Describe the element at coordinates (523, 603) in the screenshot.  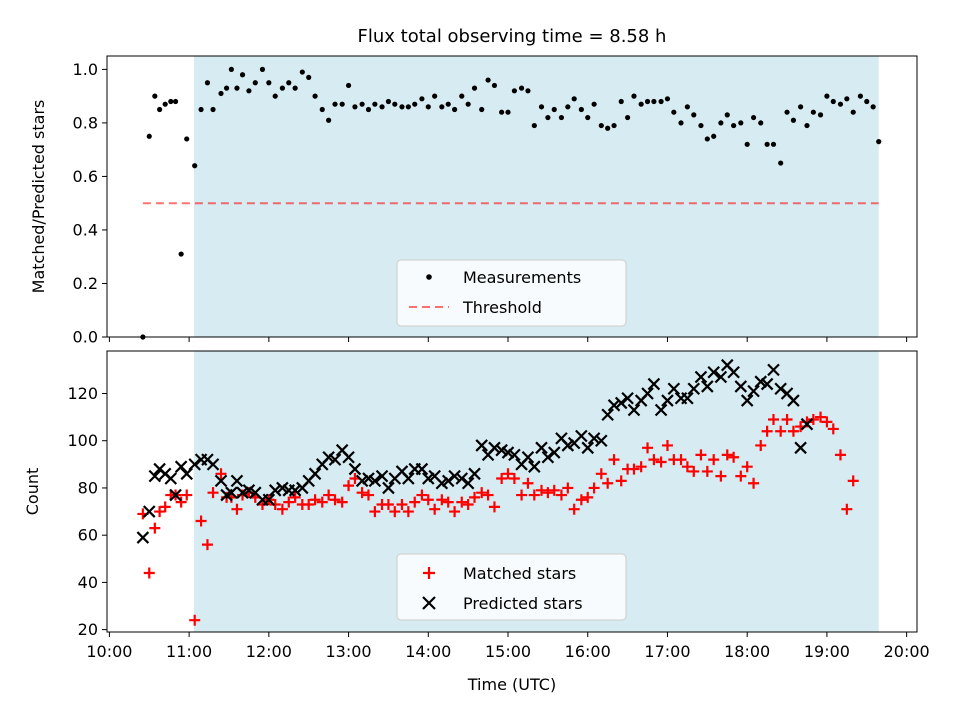
I see `legend-predicted-label: Predicted stars` at that location.